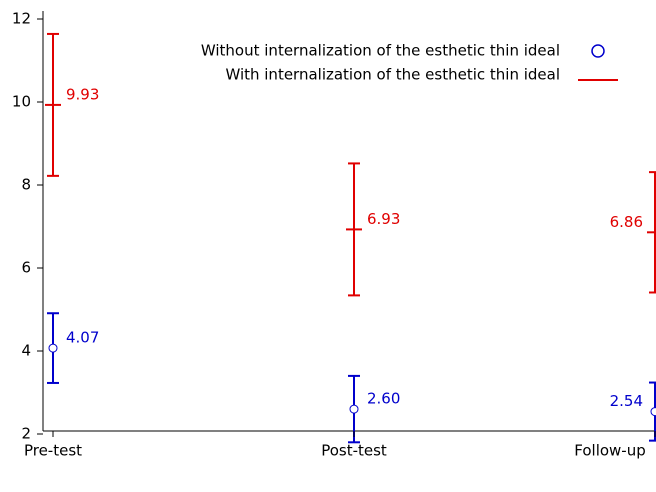 This screenshot has height=492, width=656. Describe the element at coordinates (598, 51) in the screenshot. I see `legend-marker` at that location.